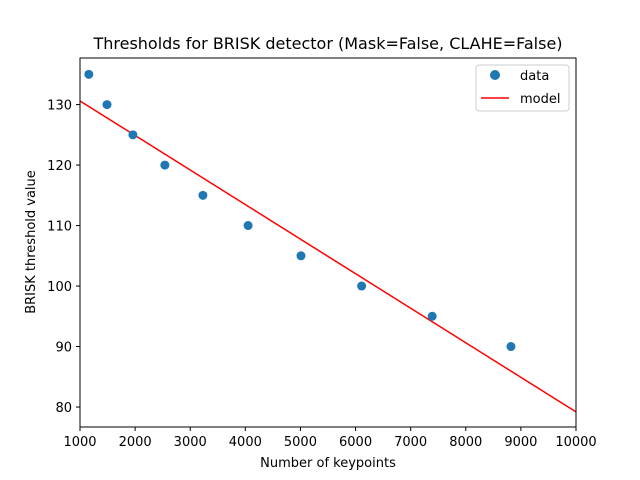  I want to click on x-tick-label: 3000, so click(190, 442).